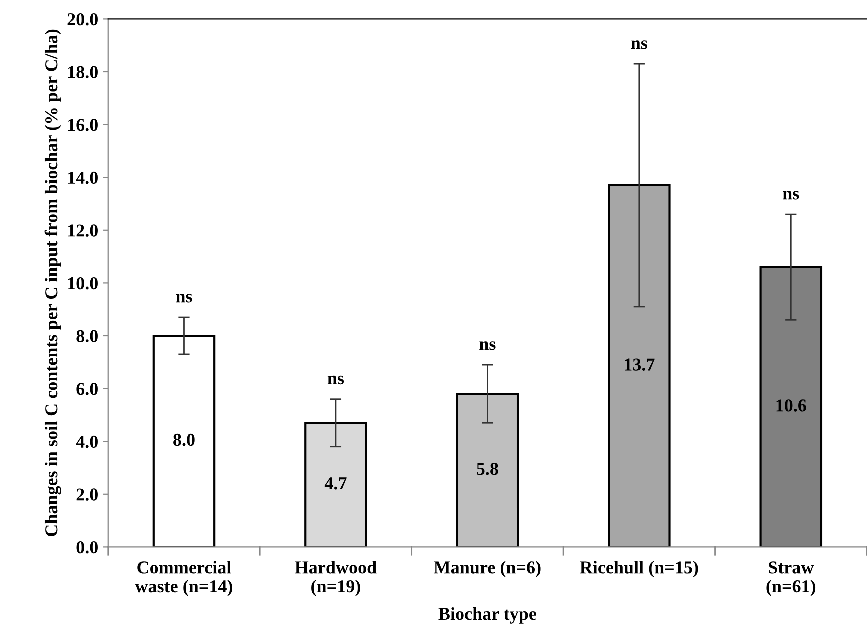 The image size is (867, 640). What do you see at coordinates (87, 389) in the screenshot?
I see `y-tick-label: 6.0` at bounding box center [87, 389].